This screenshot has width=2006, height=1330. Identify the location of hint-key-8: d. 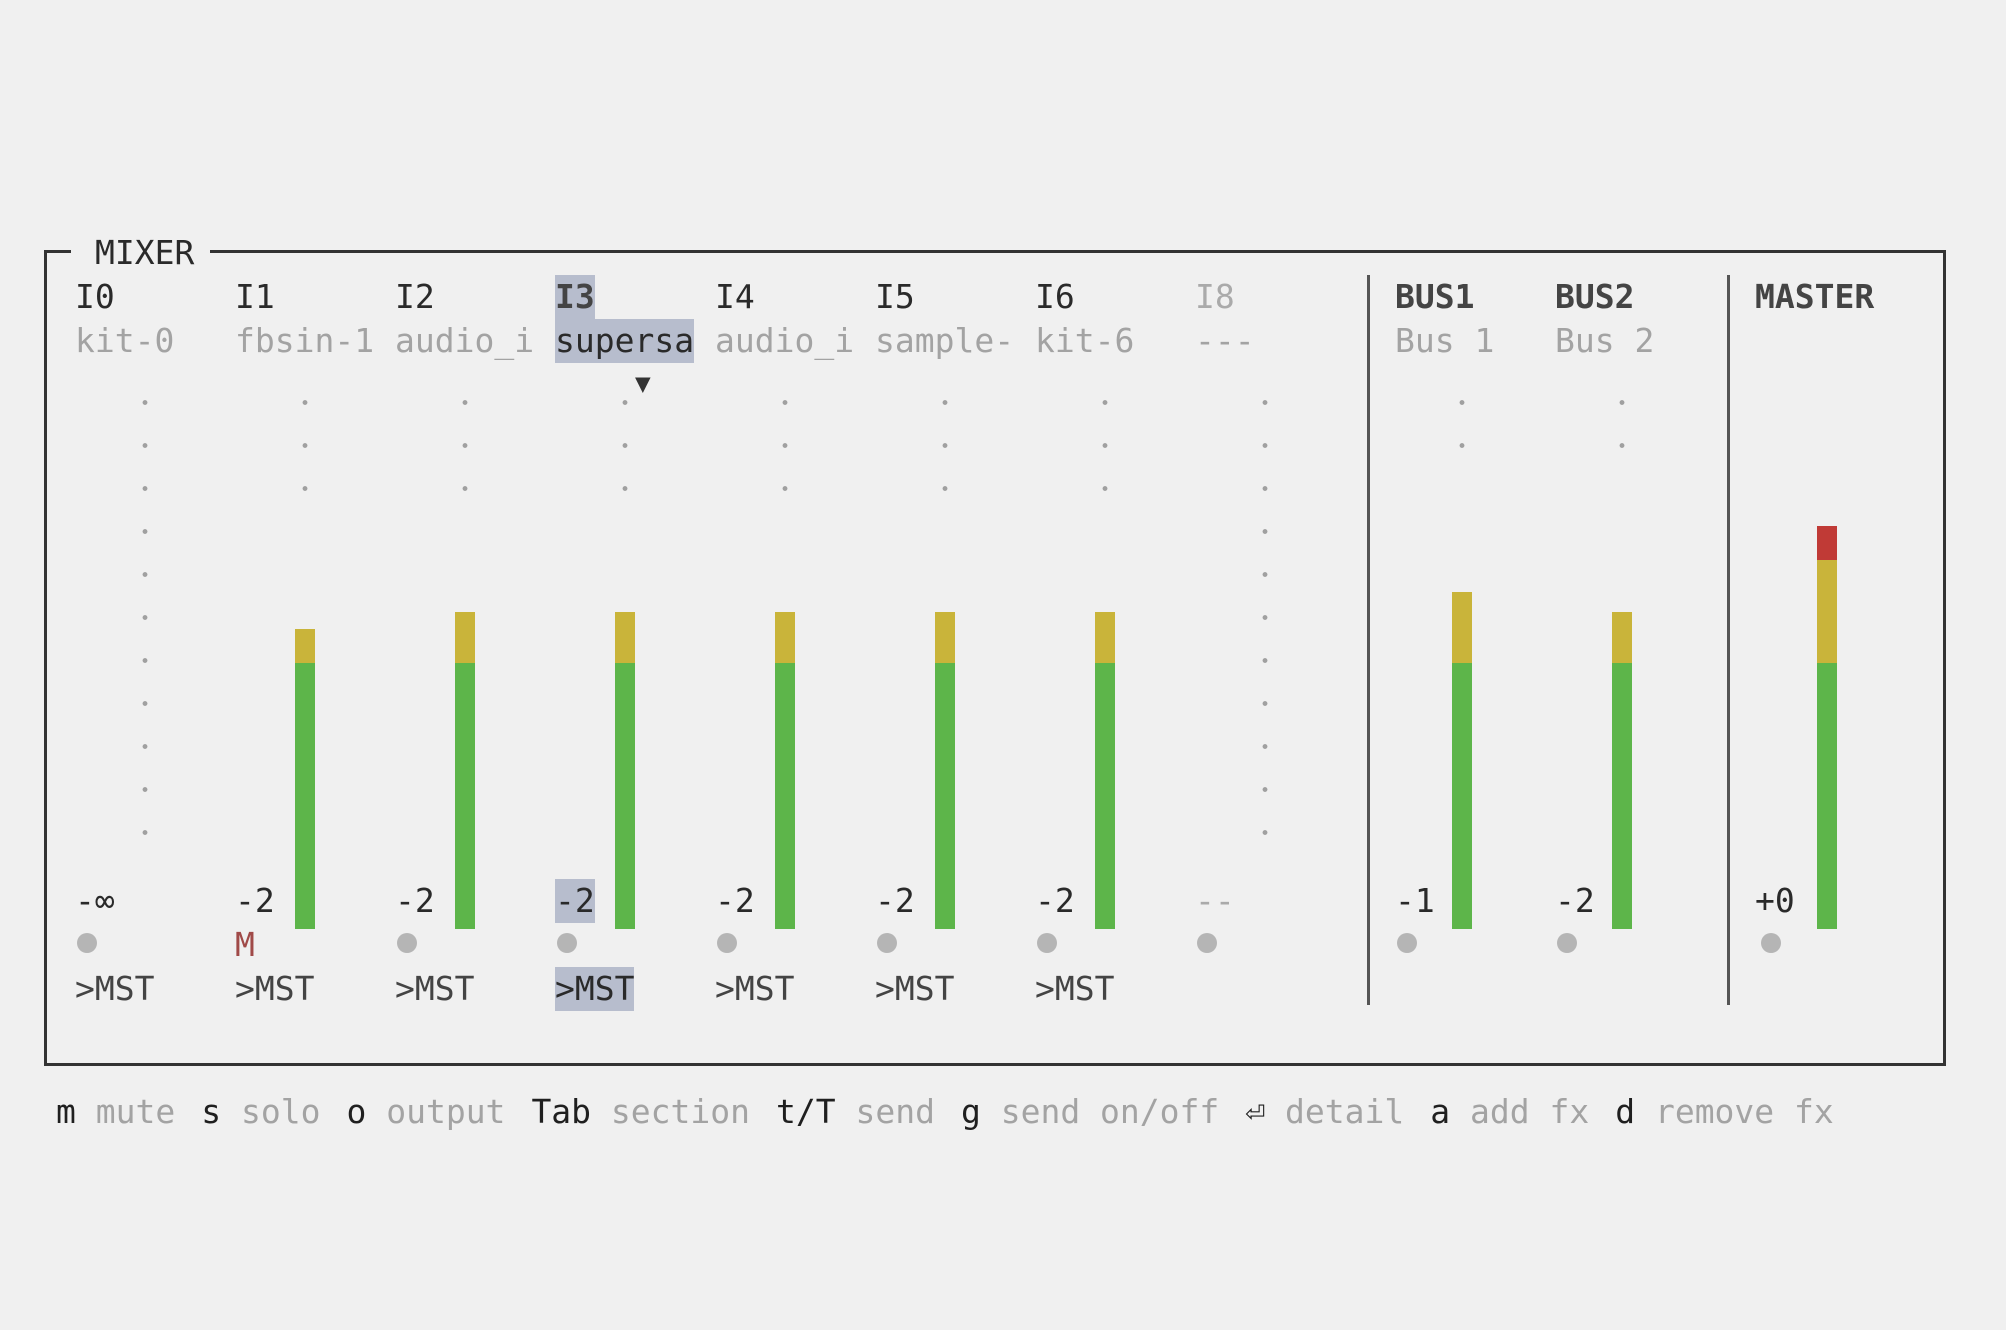
(1625, 1111).